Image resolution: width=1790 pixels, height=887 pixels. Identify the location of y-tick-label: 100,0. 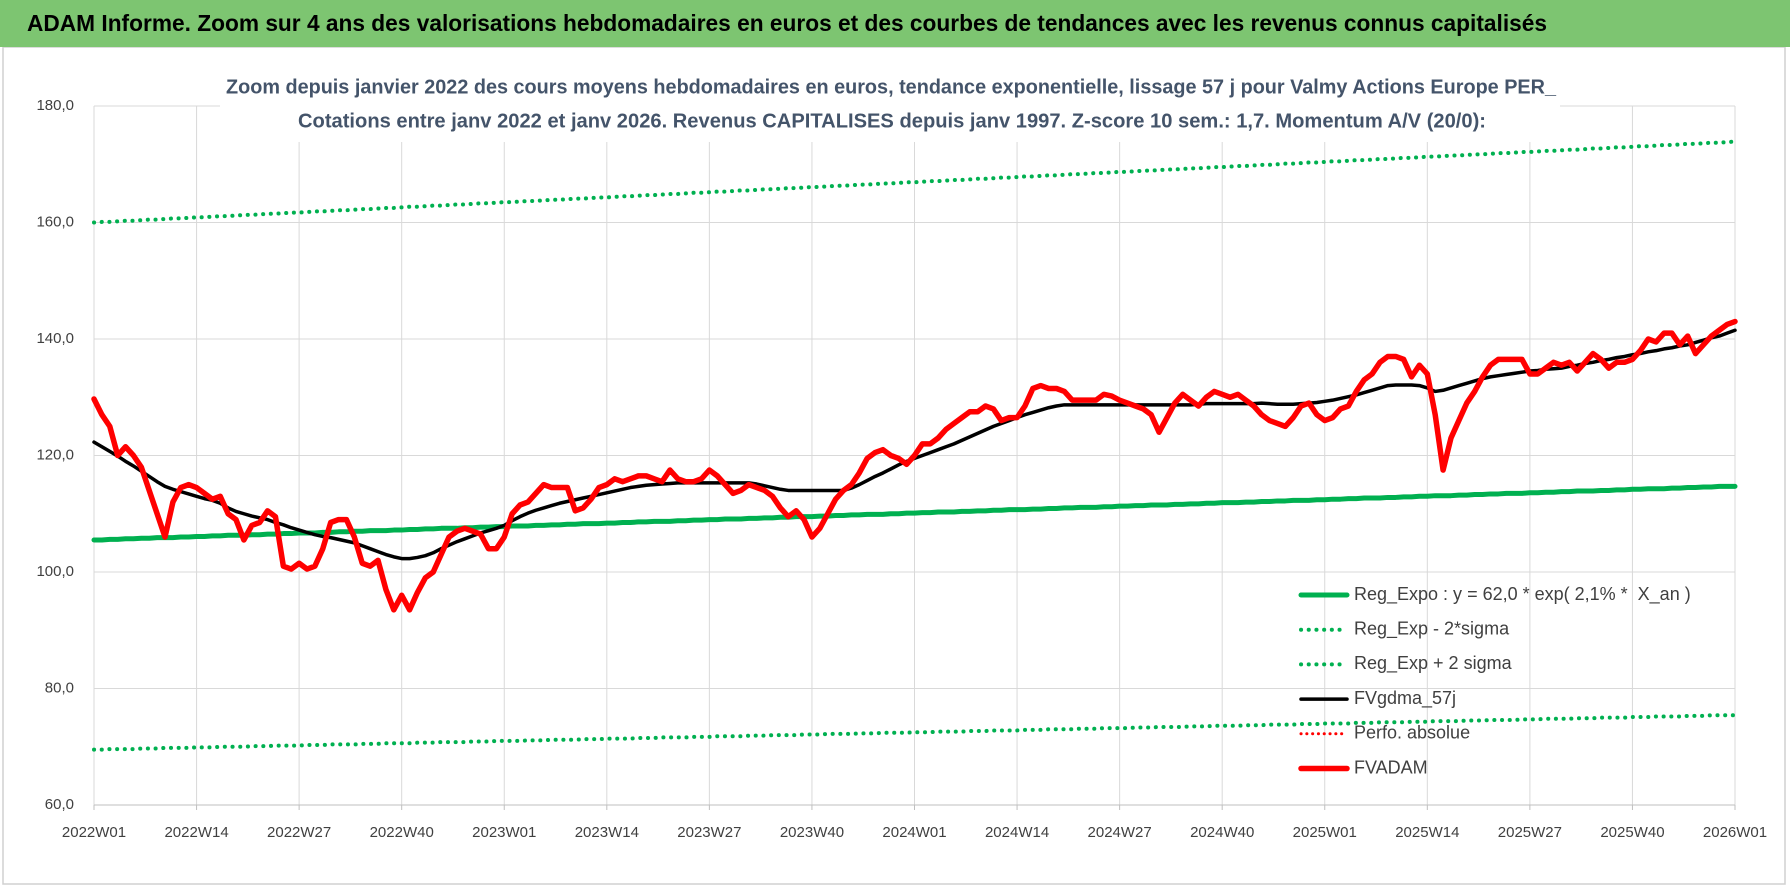
(55, 571).